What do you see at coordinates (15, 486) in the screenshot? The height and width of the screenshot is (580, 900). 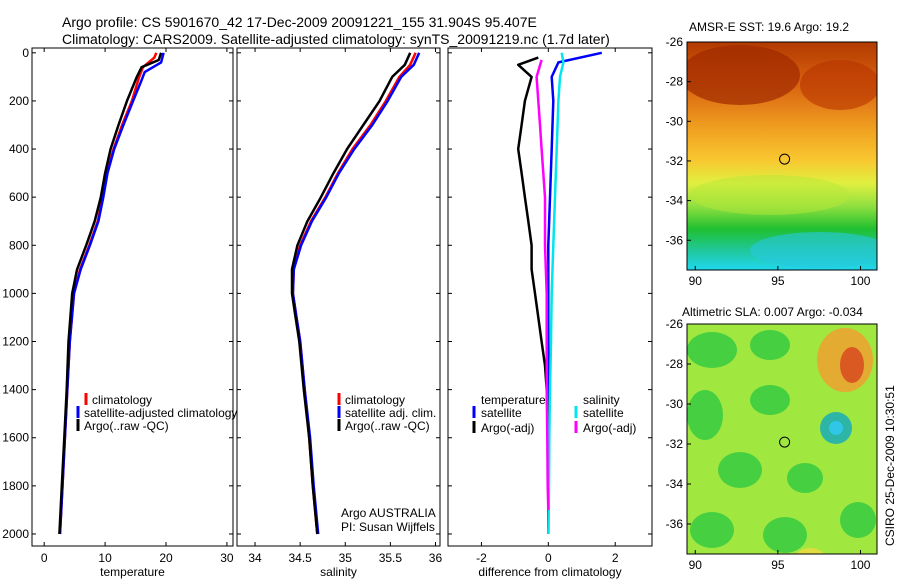 I see `y-tick-label: 1800` at bounding box center [15, 486].